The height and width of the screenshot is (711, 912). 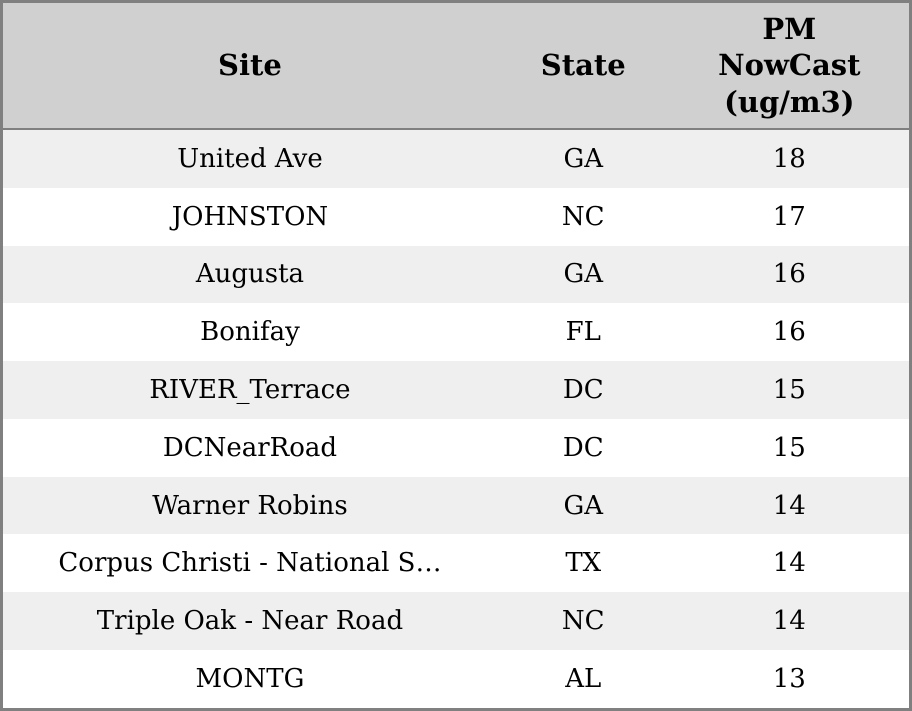 What do you see at coordinates (456, 447) in the screenshot?
I see `table-row: DCNearRoad DC 15` at bounding box center [456, 447].